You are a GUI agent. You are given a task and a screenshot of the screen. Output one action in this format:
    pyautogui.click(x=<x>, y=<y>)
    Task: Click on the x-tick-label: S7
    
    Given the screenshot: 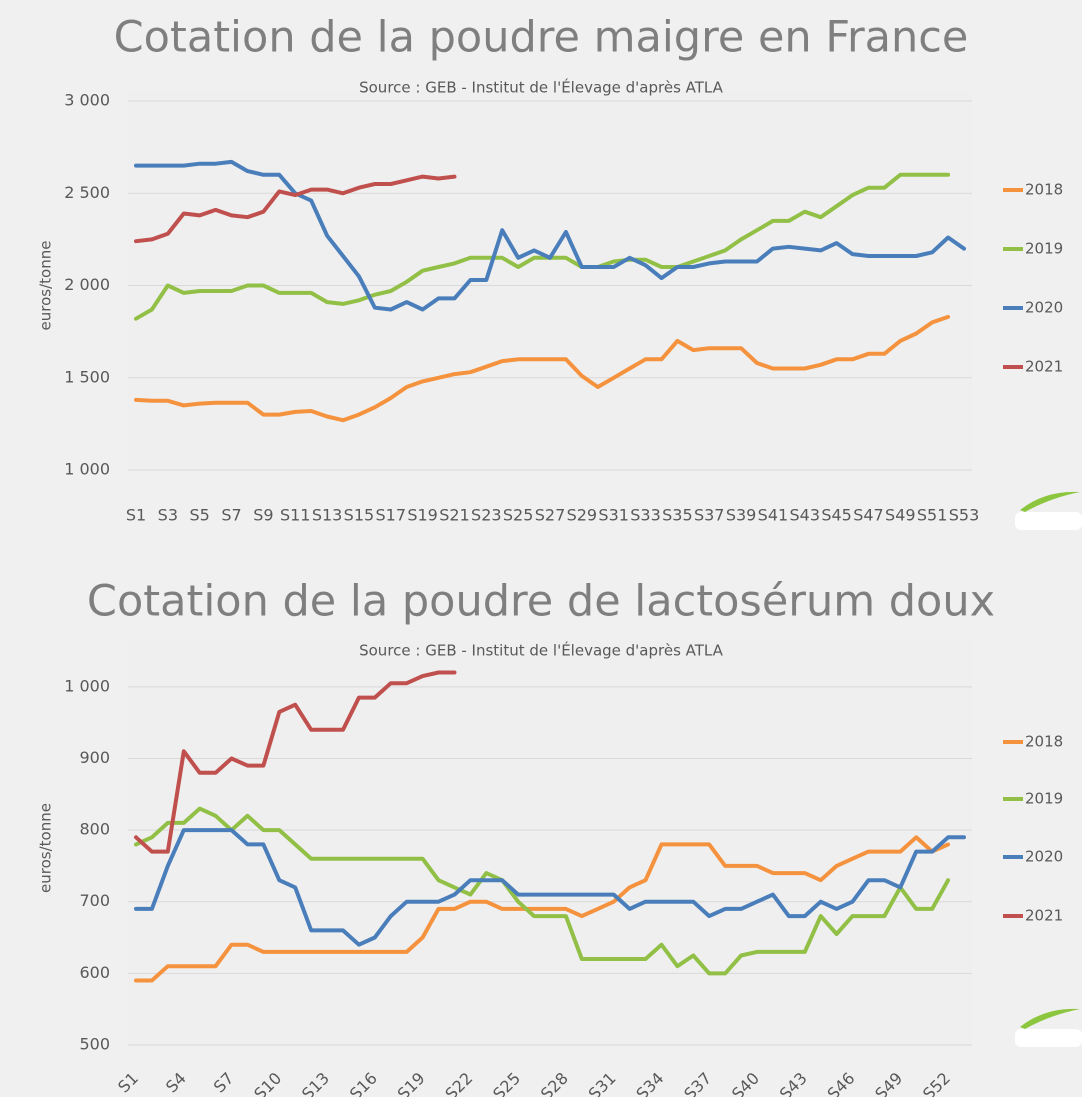 What is the action you would take?
    pyautogui.click(x=231, y=515)
    